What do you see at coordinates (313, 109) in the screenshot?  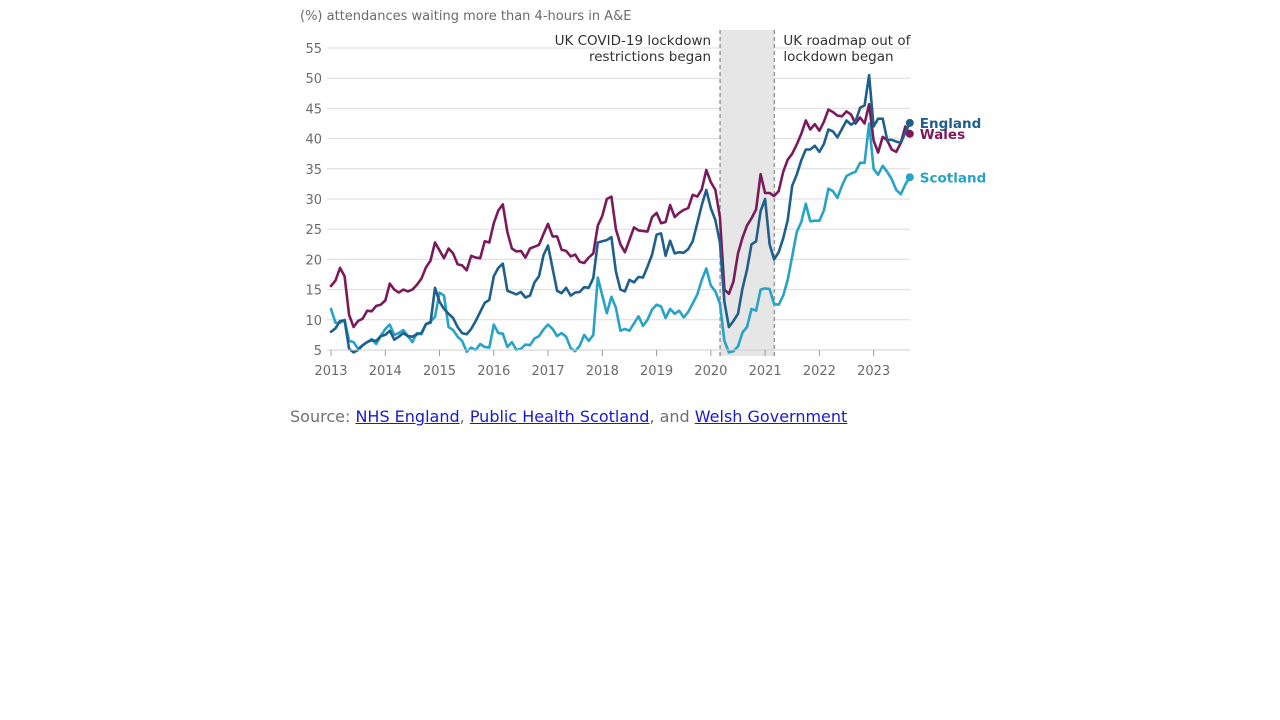 I see `y-tick-label: 45` at bounding box center [313, 109].